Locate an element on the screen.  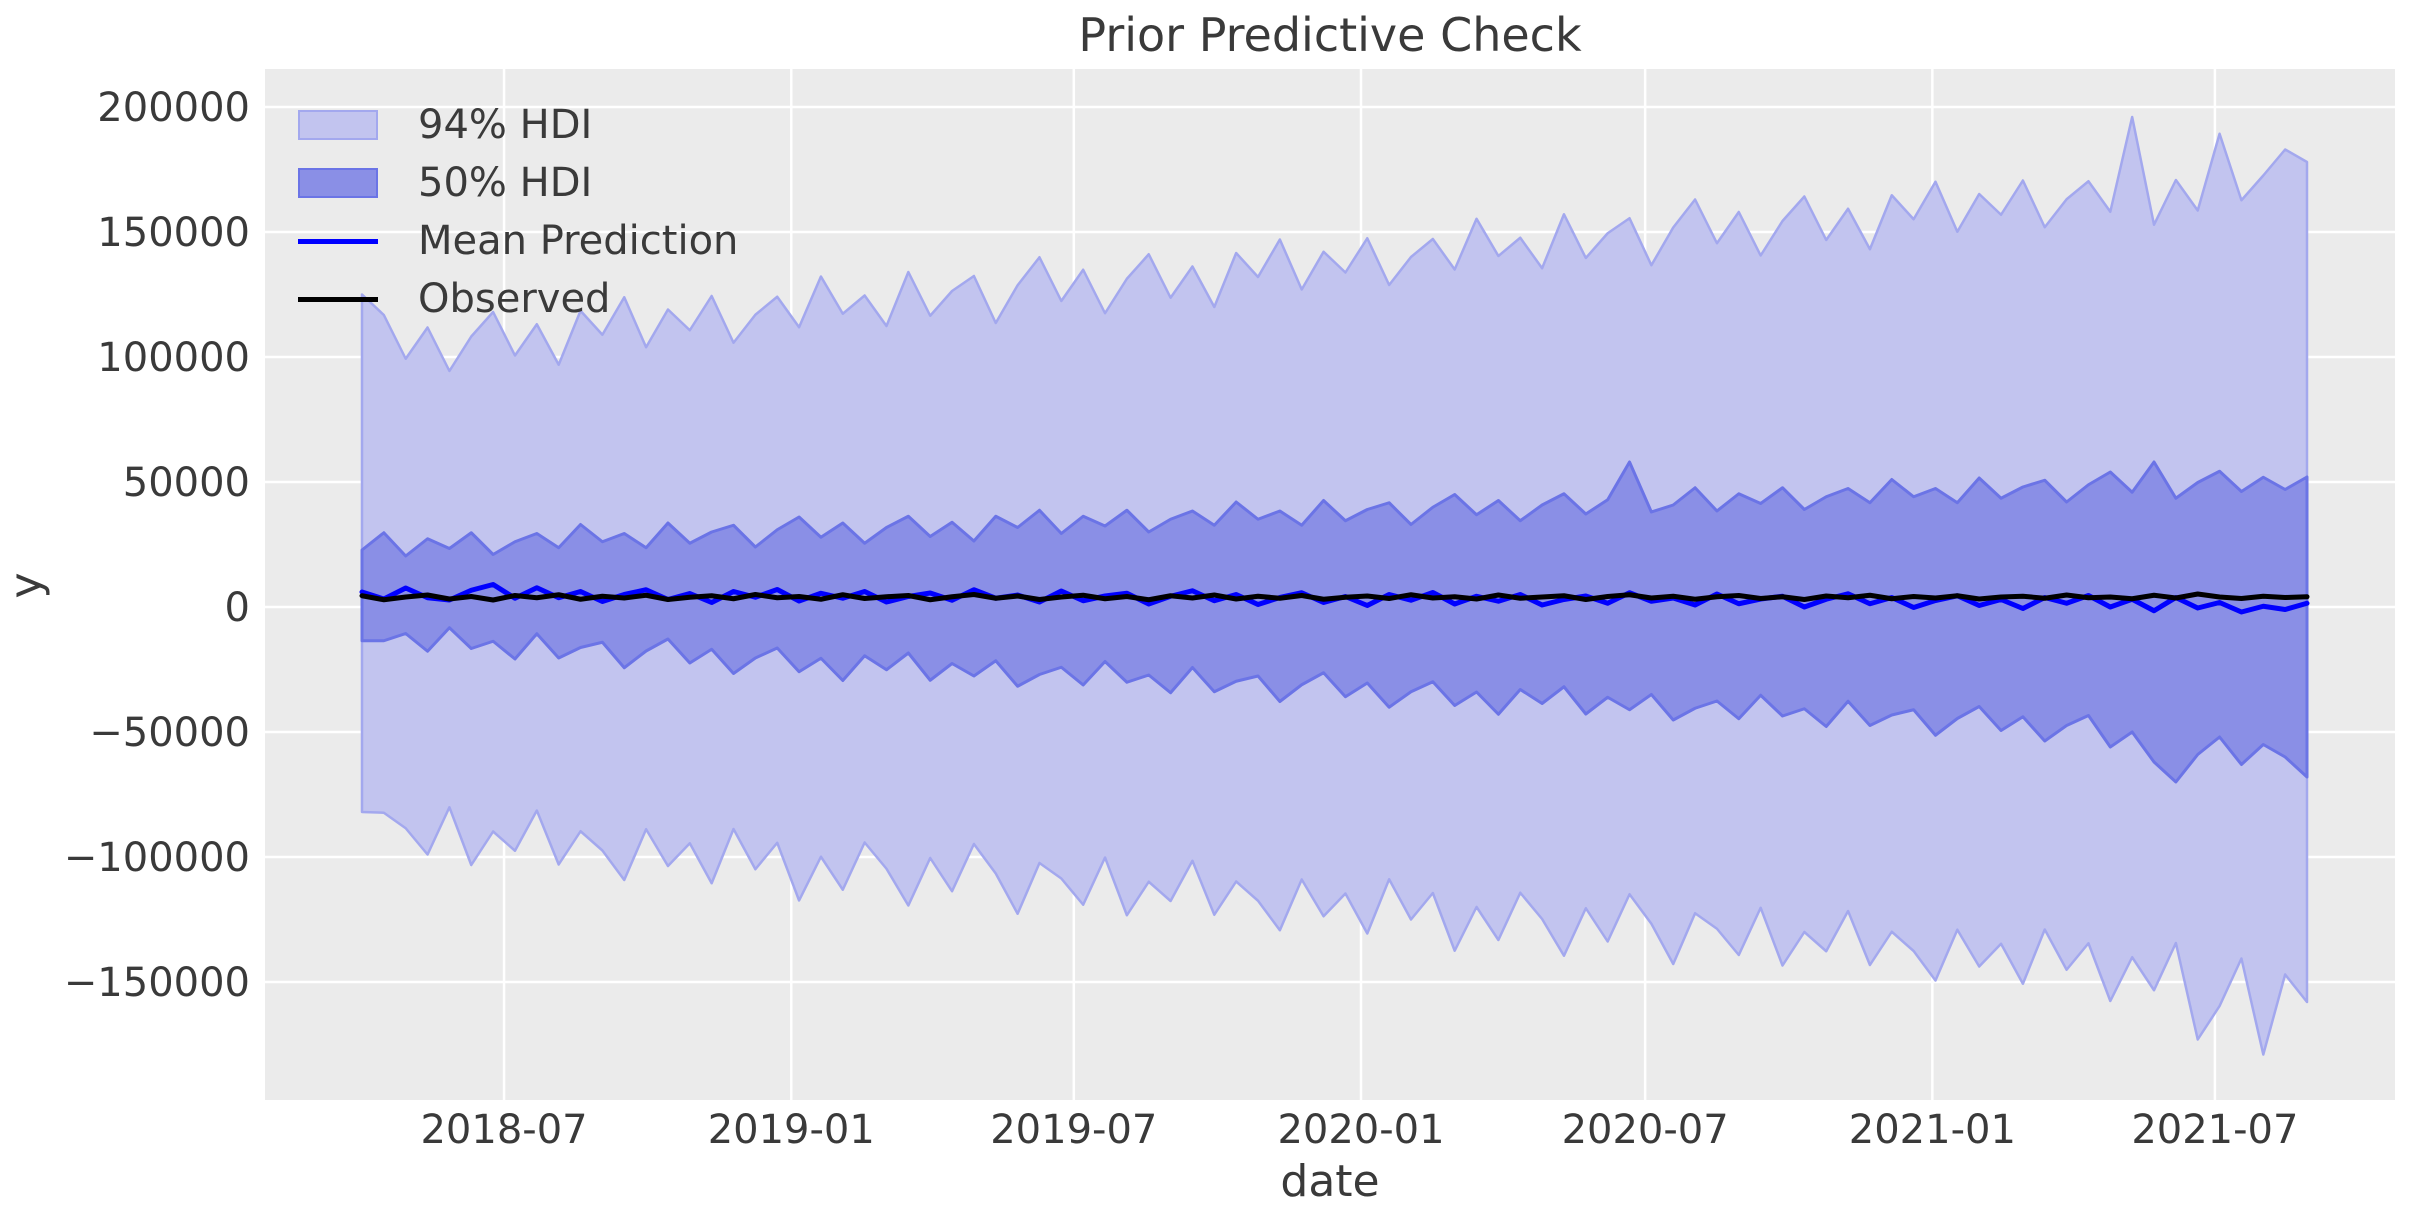
x-tick-label: 2020-01 is located at coordinates (1360, 1130).